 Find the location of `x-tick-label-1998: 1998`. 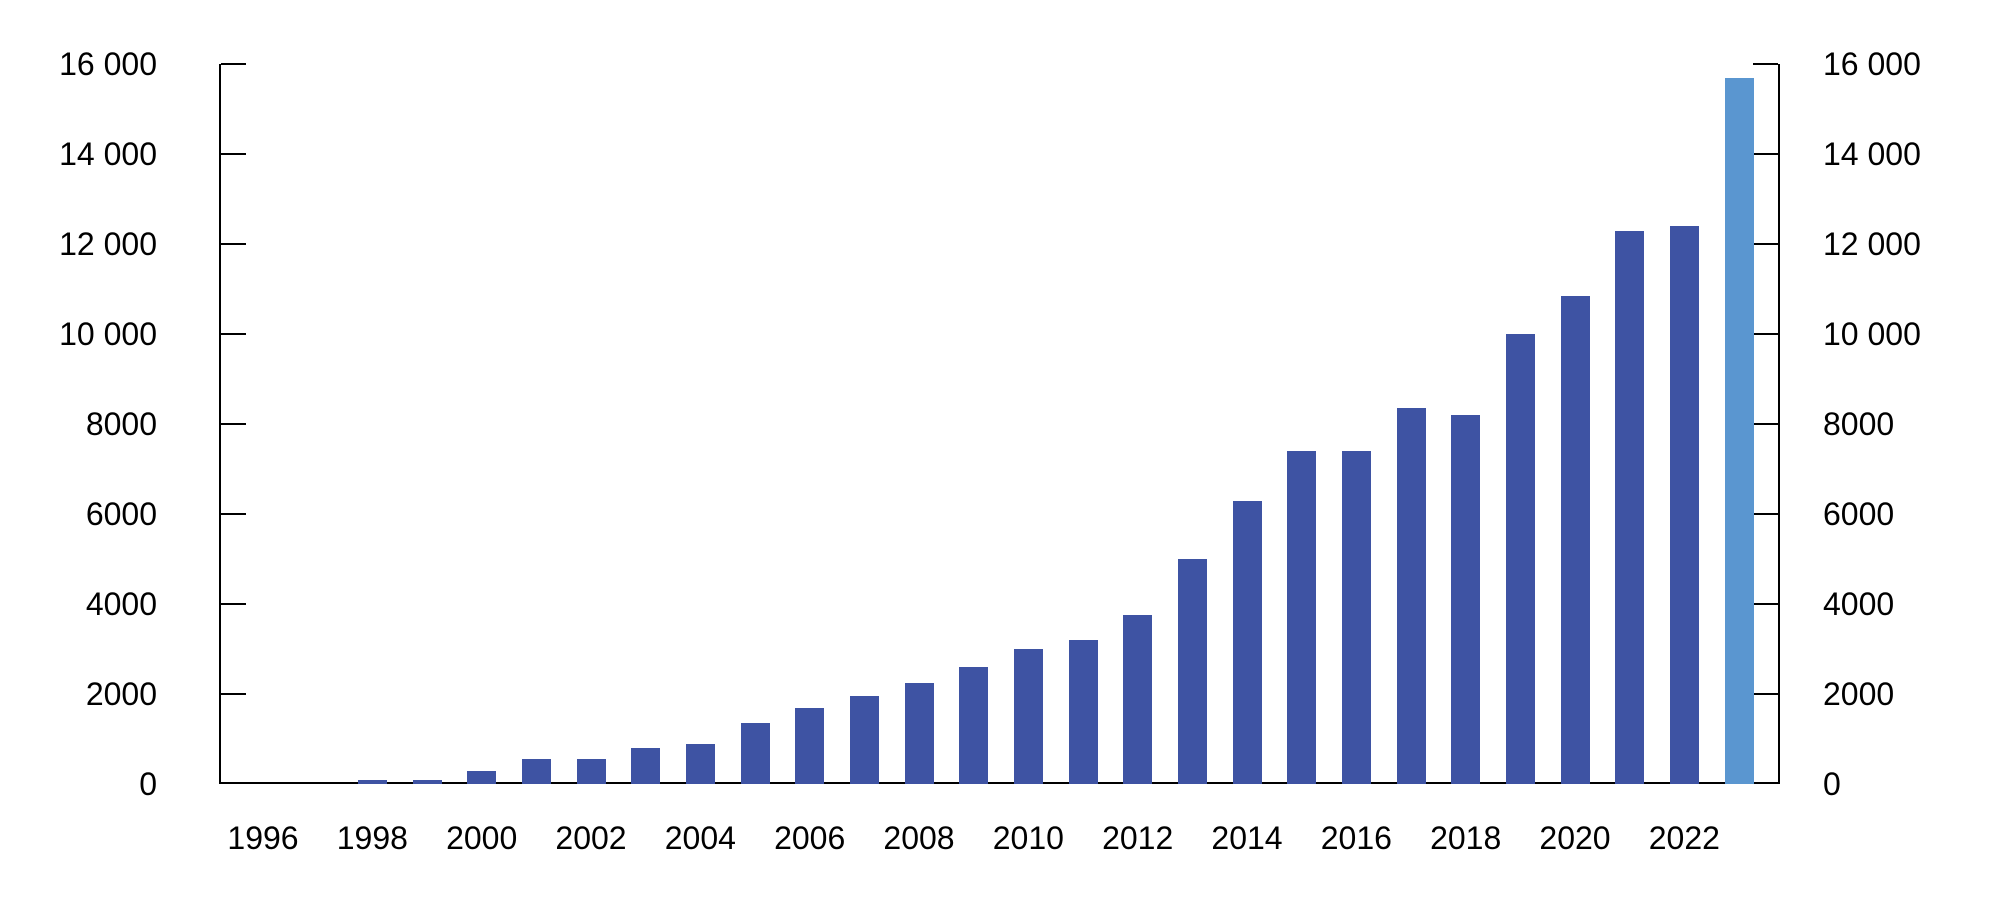

x-tick-label-1998: 1998 is located at coordinates (372, 838).